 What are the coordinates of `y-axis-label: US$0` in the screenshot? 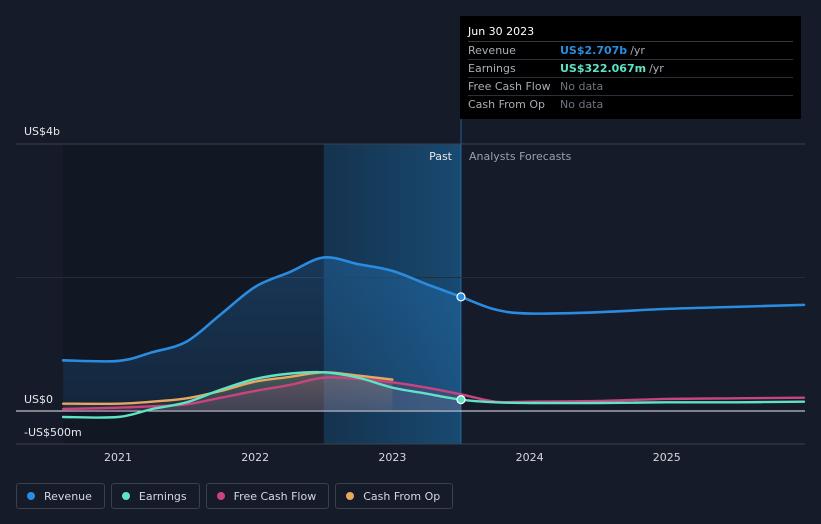 It's located at (38, 399).